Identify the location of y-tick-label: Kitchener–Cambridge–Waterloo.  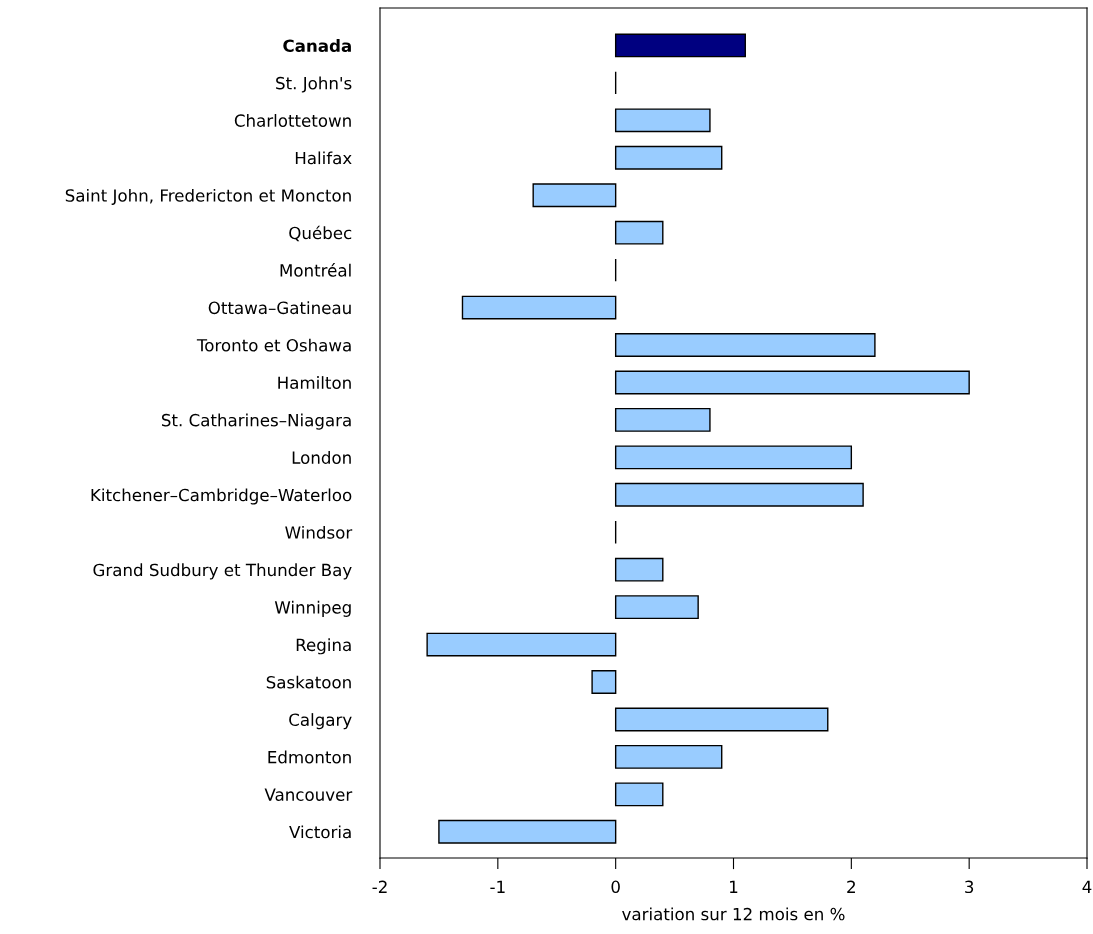
(221, 496).